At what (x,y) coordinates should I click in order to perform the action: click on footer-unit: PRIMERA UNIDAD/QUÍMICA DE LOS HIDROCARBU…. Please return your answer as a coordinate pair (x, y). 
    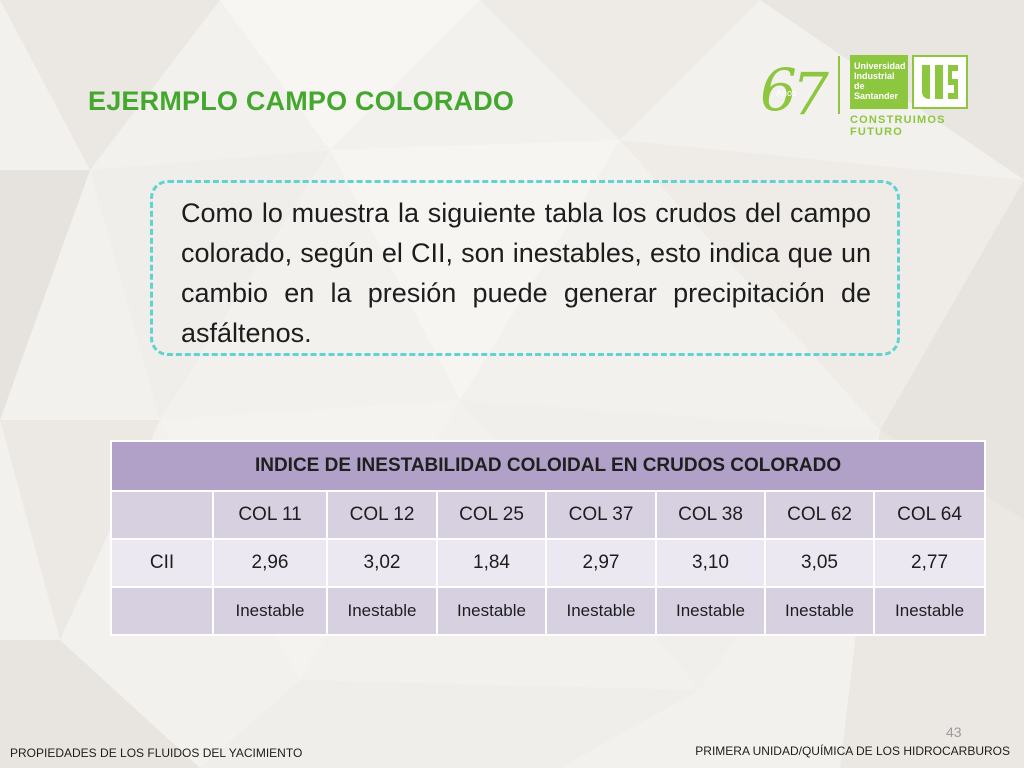
    Looking at the image, I should click on (852, 751).